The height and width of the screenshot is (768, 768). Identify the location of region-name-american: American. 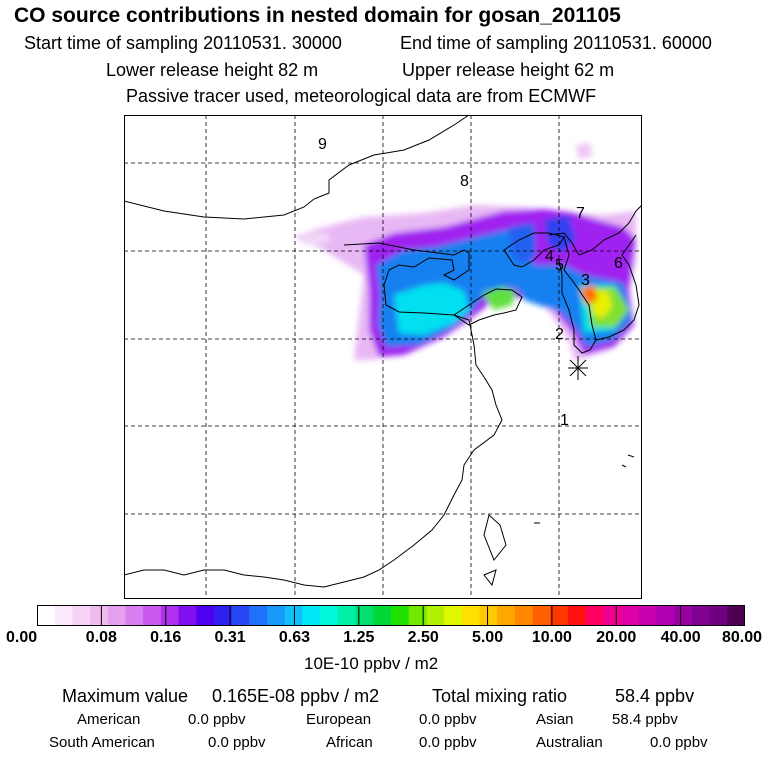
(109, 719).